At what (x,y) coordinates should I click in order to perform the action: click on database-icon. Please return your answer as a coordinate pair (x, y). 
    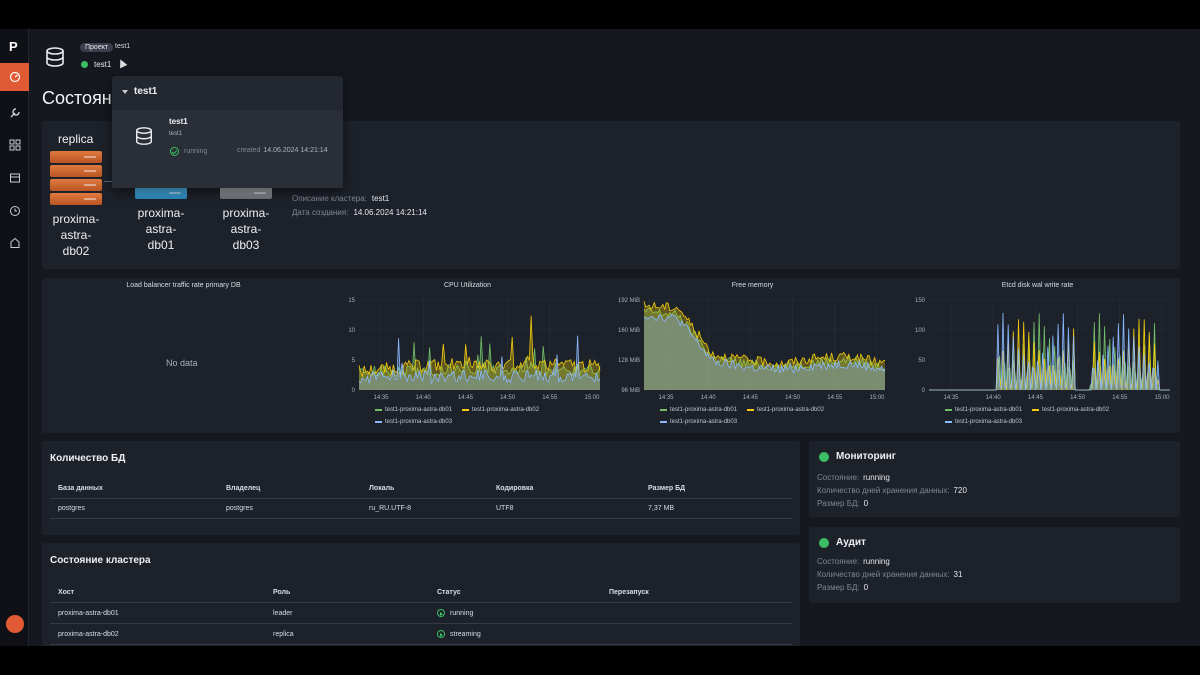
    Looking at the image, I should click on (55, 59).